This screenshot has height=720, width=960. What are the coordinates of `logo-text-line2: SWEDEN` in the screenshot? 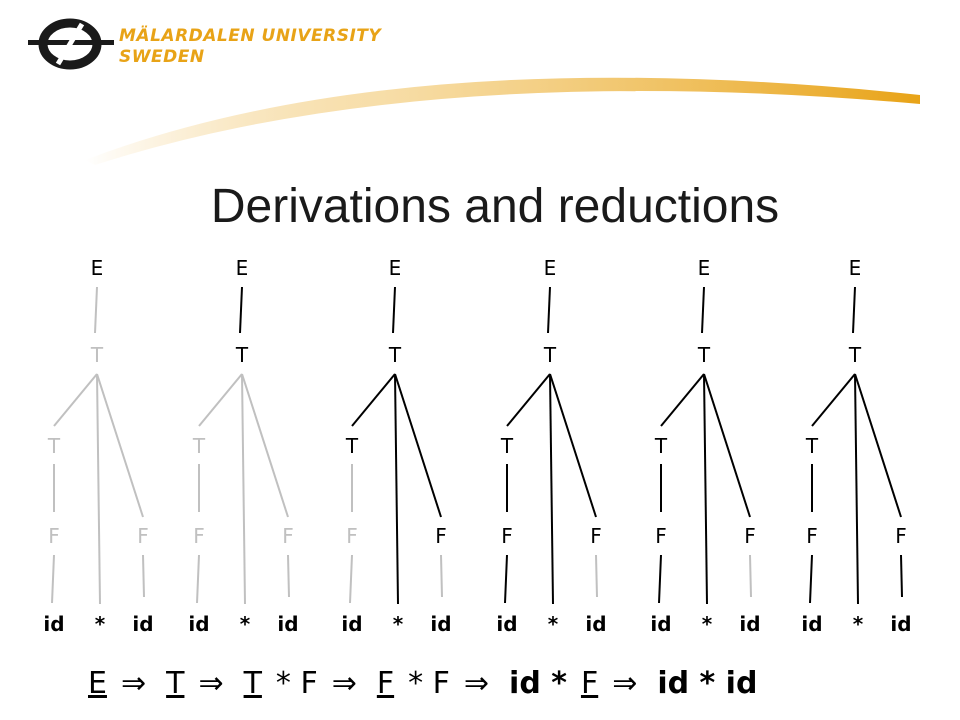 It's located at (162, 57).